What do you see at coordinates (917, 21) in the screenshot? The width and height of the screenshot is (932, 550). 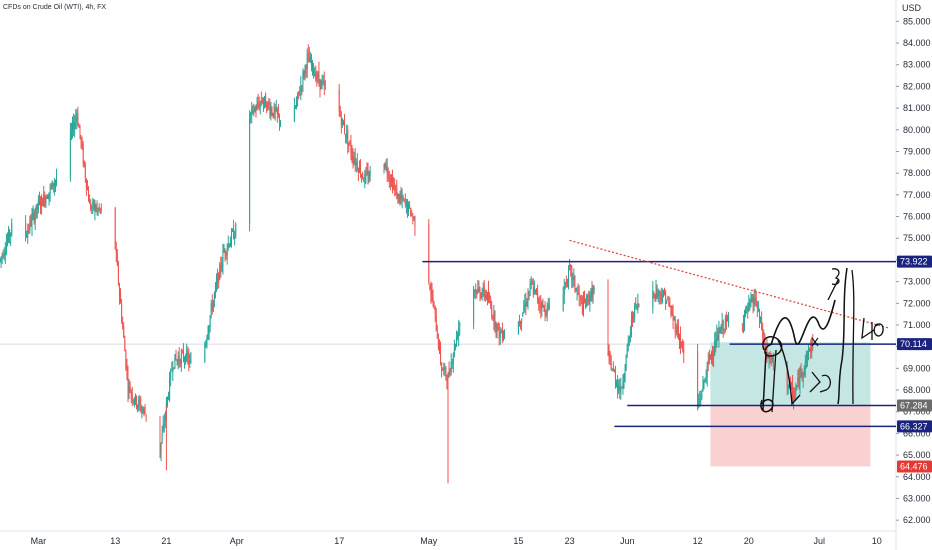 I see `y-tick-label: 85.000` at bounding box center [917, 21].